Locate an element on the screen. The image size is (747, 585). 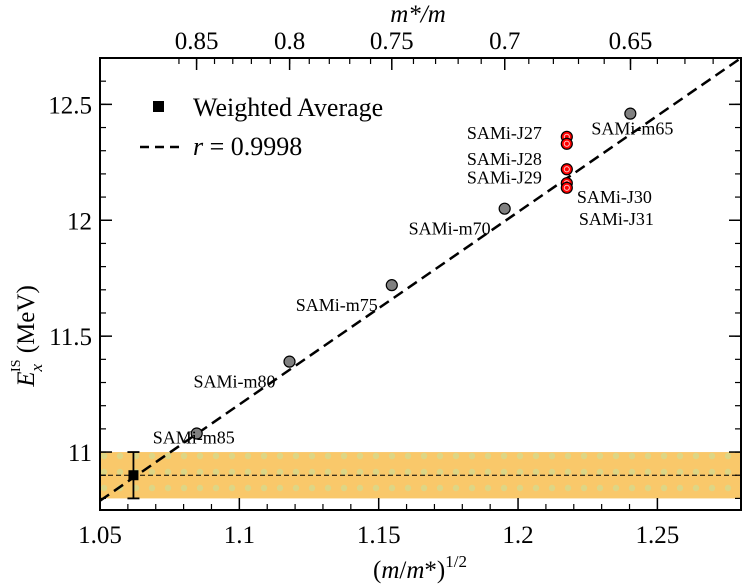
top-tick-label-2: 0.75 is located at coordinates (392, 41).